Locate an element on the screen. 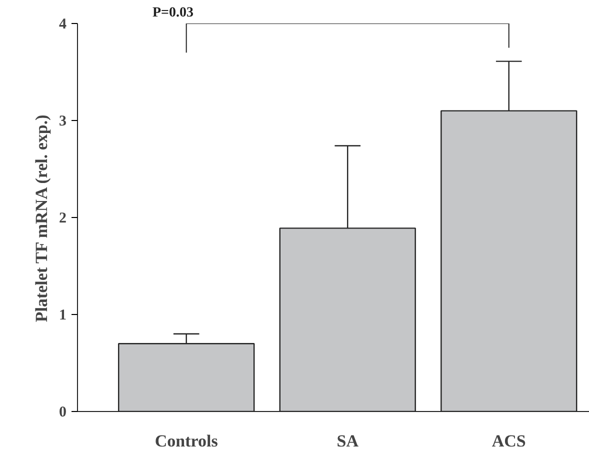  x-tick-label: Controls is located at coordinates (186, 441).